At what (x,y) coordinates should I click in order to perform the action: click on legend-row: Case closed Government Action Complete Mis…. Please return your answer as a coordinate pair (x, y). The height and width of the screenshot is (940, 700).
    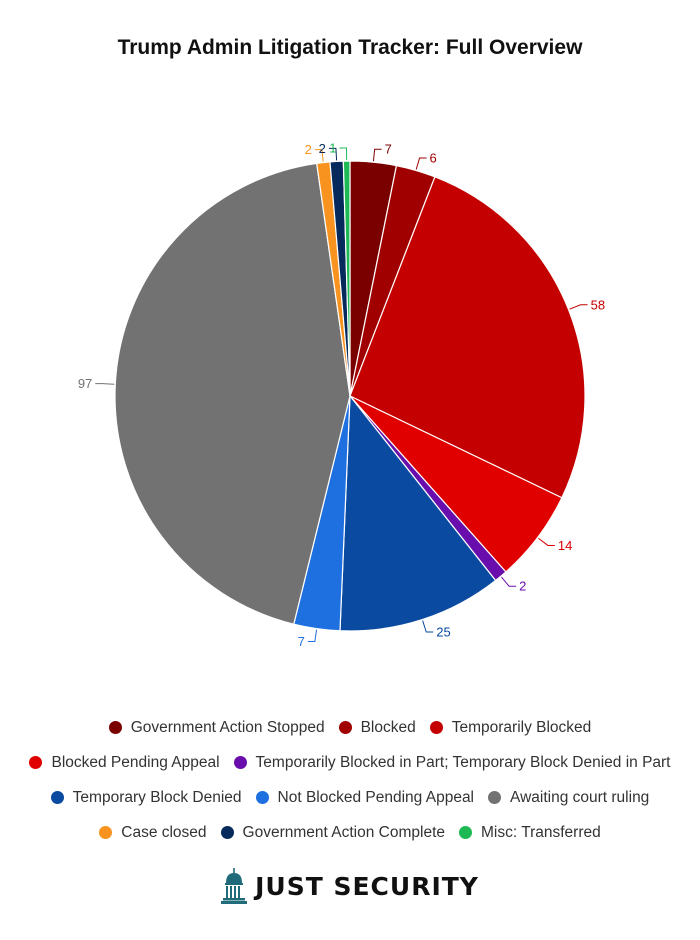
    Looking at the image, I should click on (350, 832).